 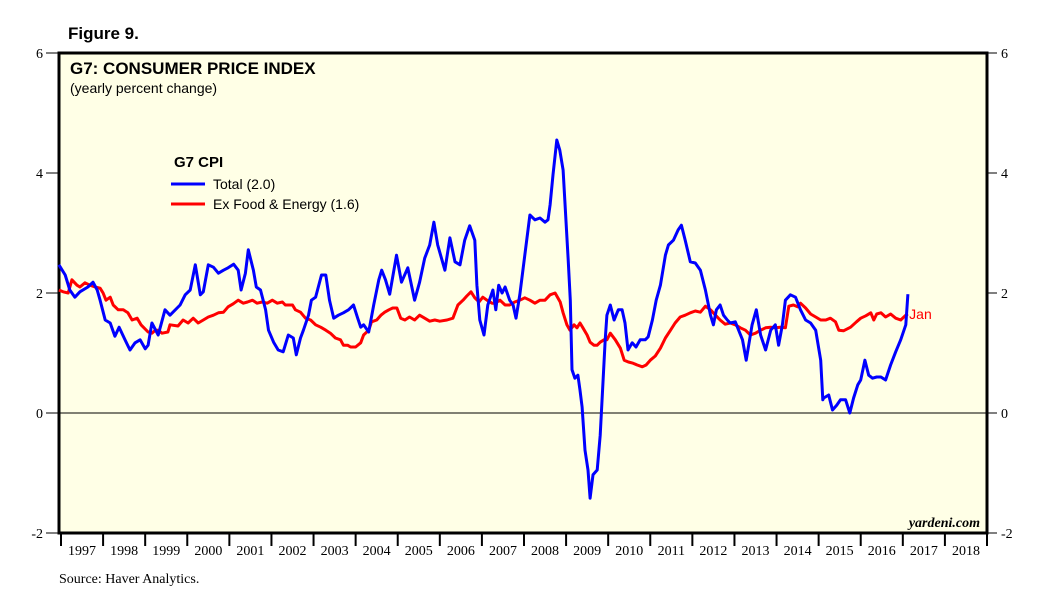 I want to click on y-tick-label-left: -2, so click(x=37, y=534).